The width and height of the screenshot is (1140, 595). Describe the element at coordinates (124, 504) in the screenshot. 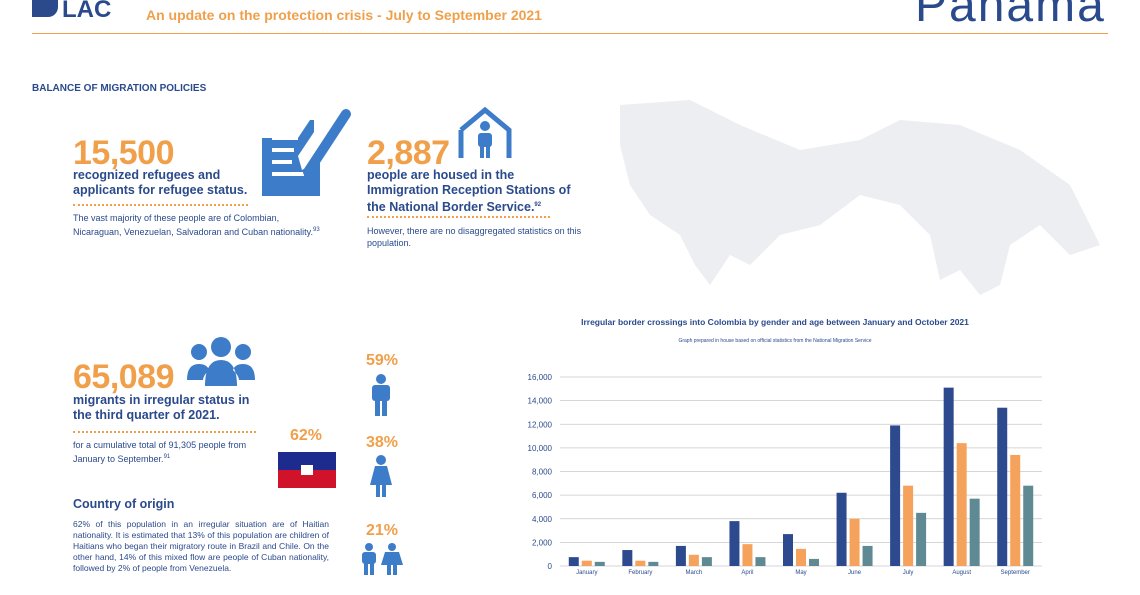

I see `origin-title: Country of origin` at that location.